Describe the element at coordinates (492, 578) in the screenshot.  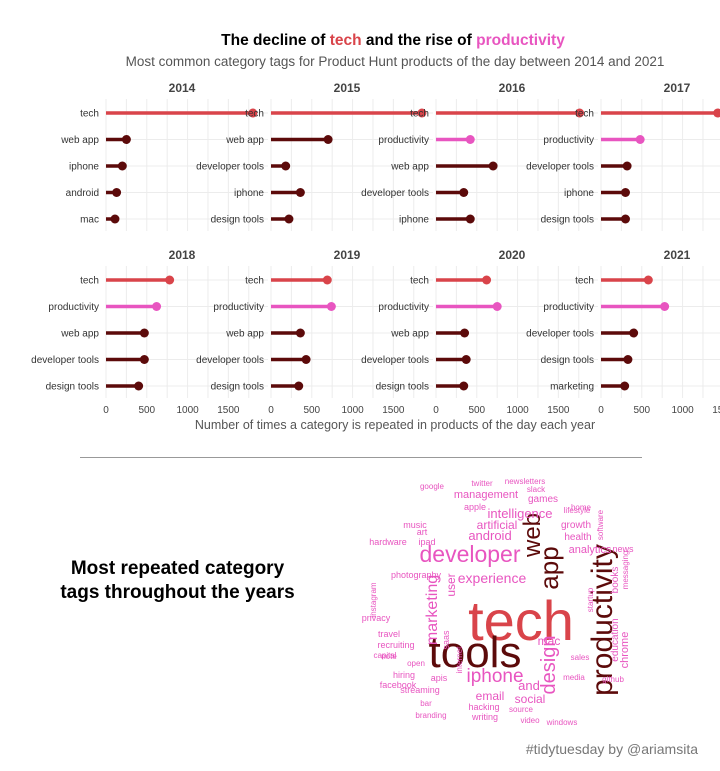
I see `wordcloud-word: experience` at that location.